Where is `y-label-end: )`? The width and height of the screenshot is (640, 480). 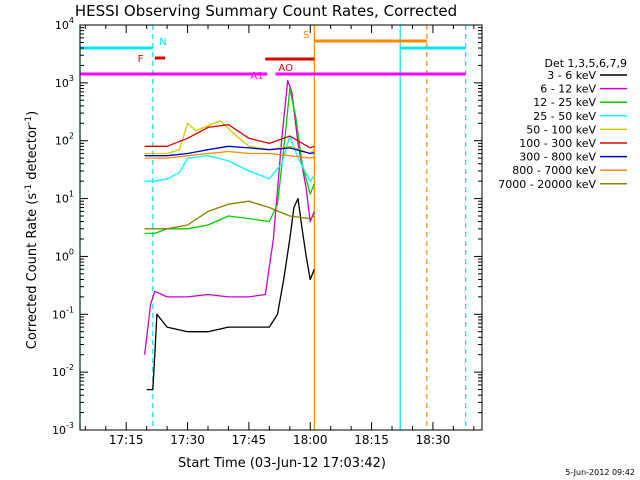
y-label-end: ) is located at coordinates (32, 113).